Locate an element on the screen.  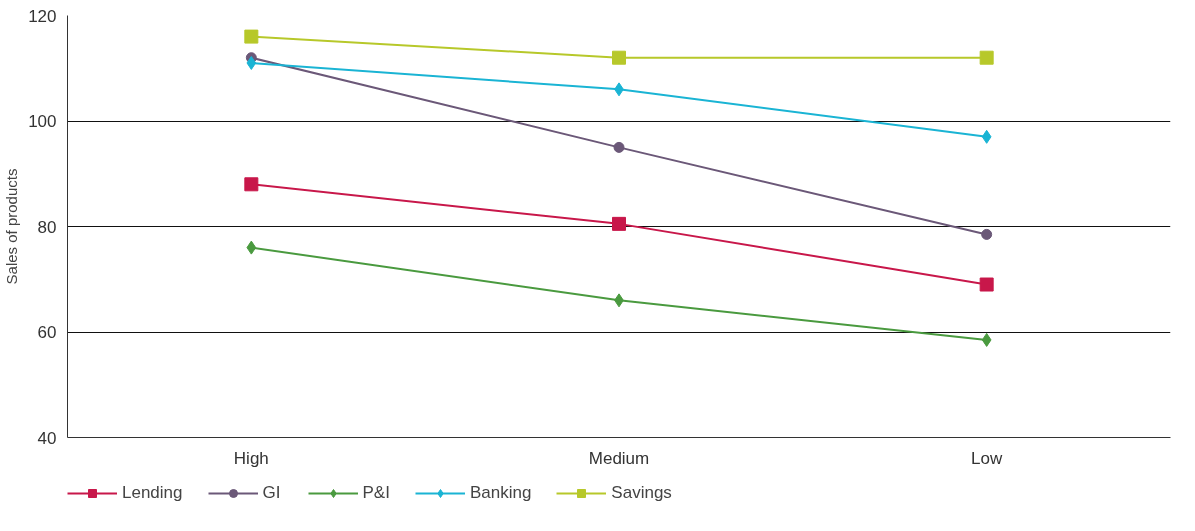
legend-label: Lending is located at coordinates (152, 492).